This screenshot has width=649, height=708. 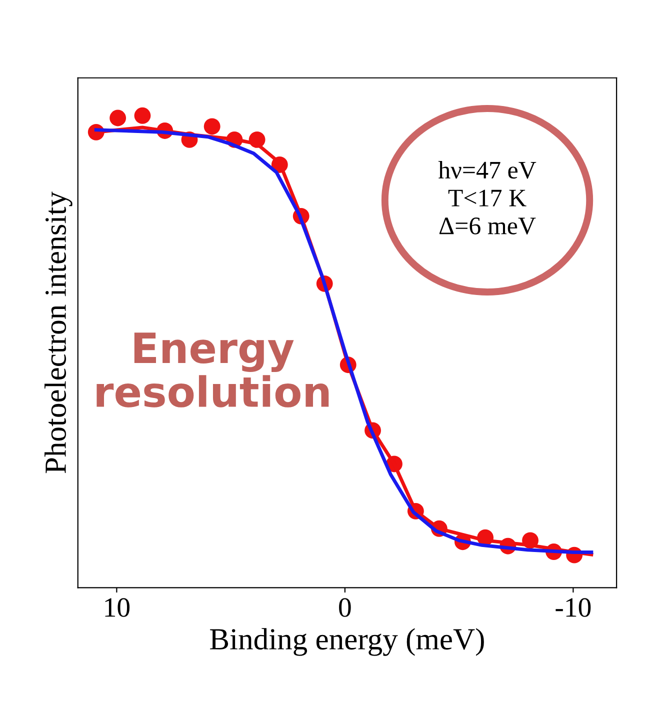 I want to click on x-tick-label: -10, so click(x=573, y=607).